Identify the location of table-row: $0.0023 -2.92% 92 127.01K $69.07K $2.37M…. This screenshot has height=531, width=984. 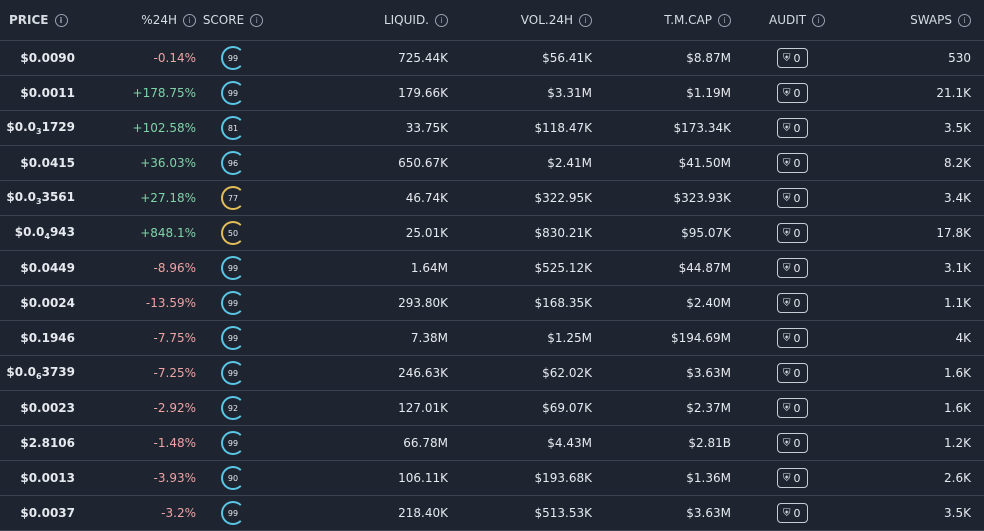
(492, 408).